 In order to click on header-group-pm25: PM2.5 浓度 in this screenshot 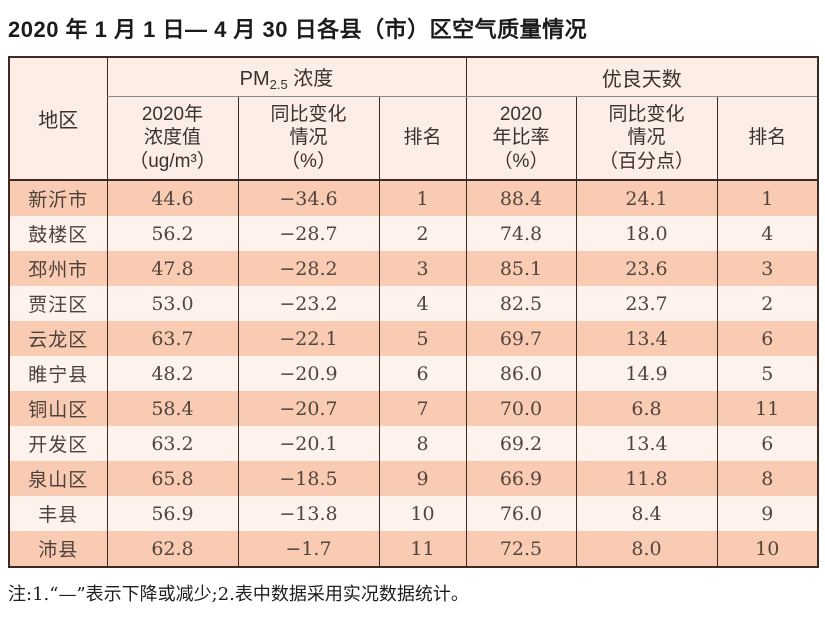, I will do `click(286, 77)`.